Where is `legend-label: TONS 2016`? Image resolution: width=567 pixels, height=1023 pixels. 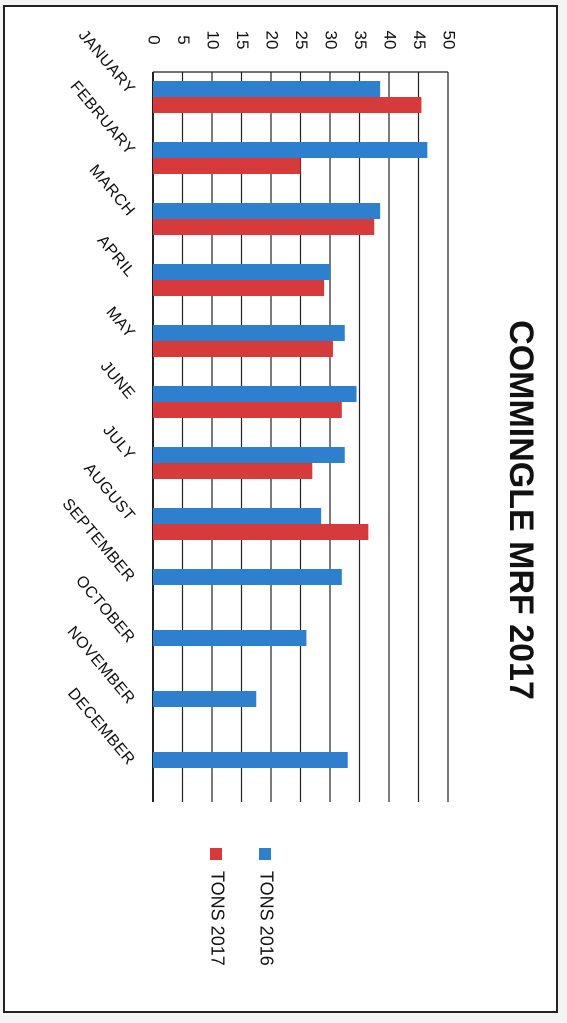
legend-label: TONS 2016 is located at coordinates (266, 918).